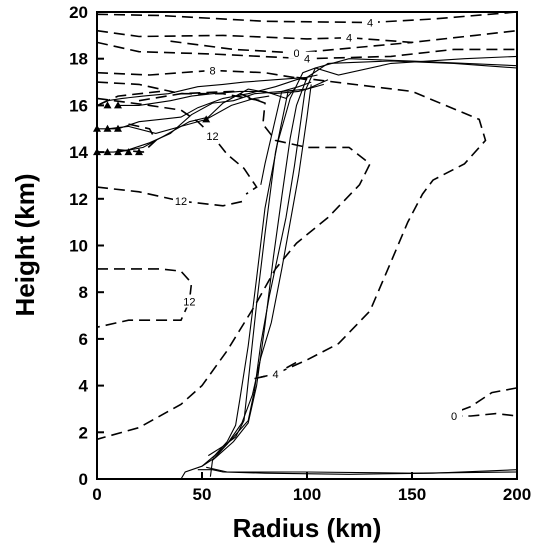 The image size is (541, 547). I want to click on y-tick-label: 8, so click(83, 292).